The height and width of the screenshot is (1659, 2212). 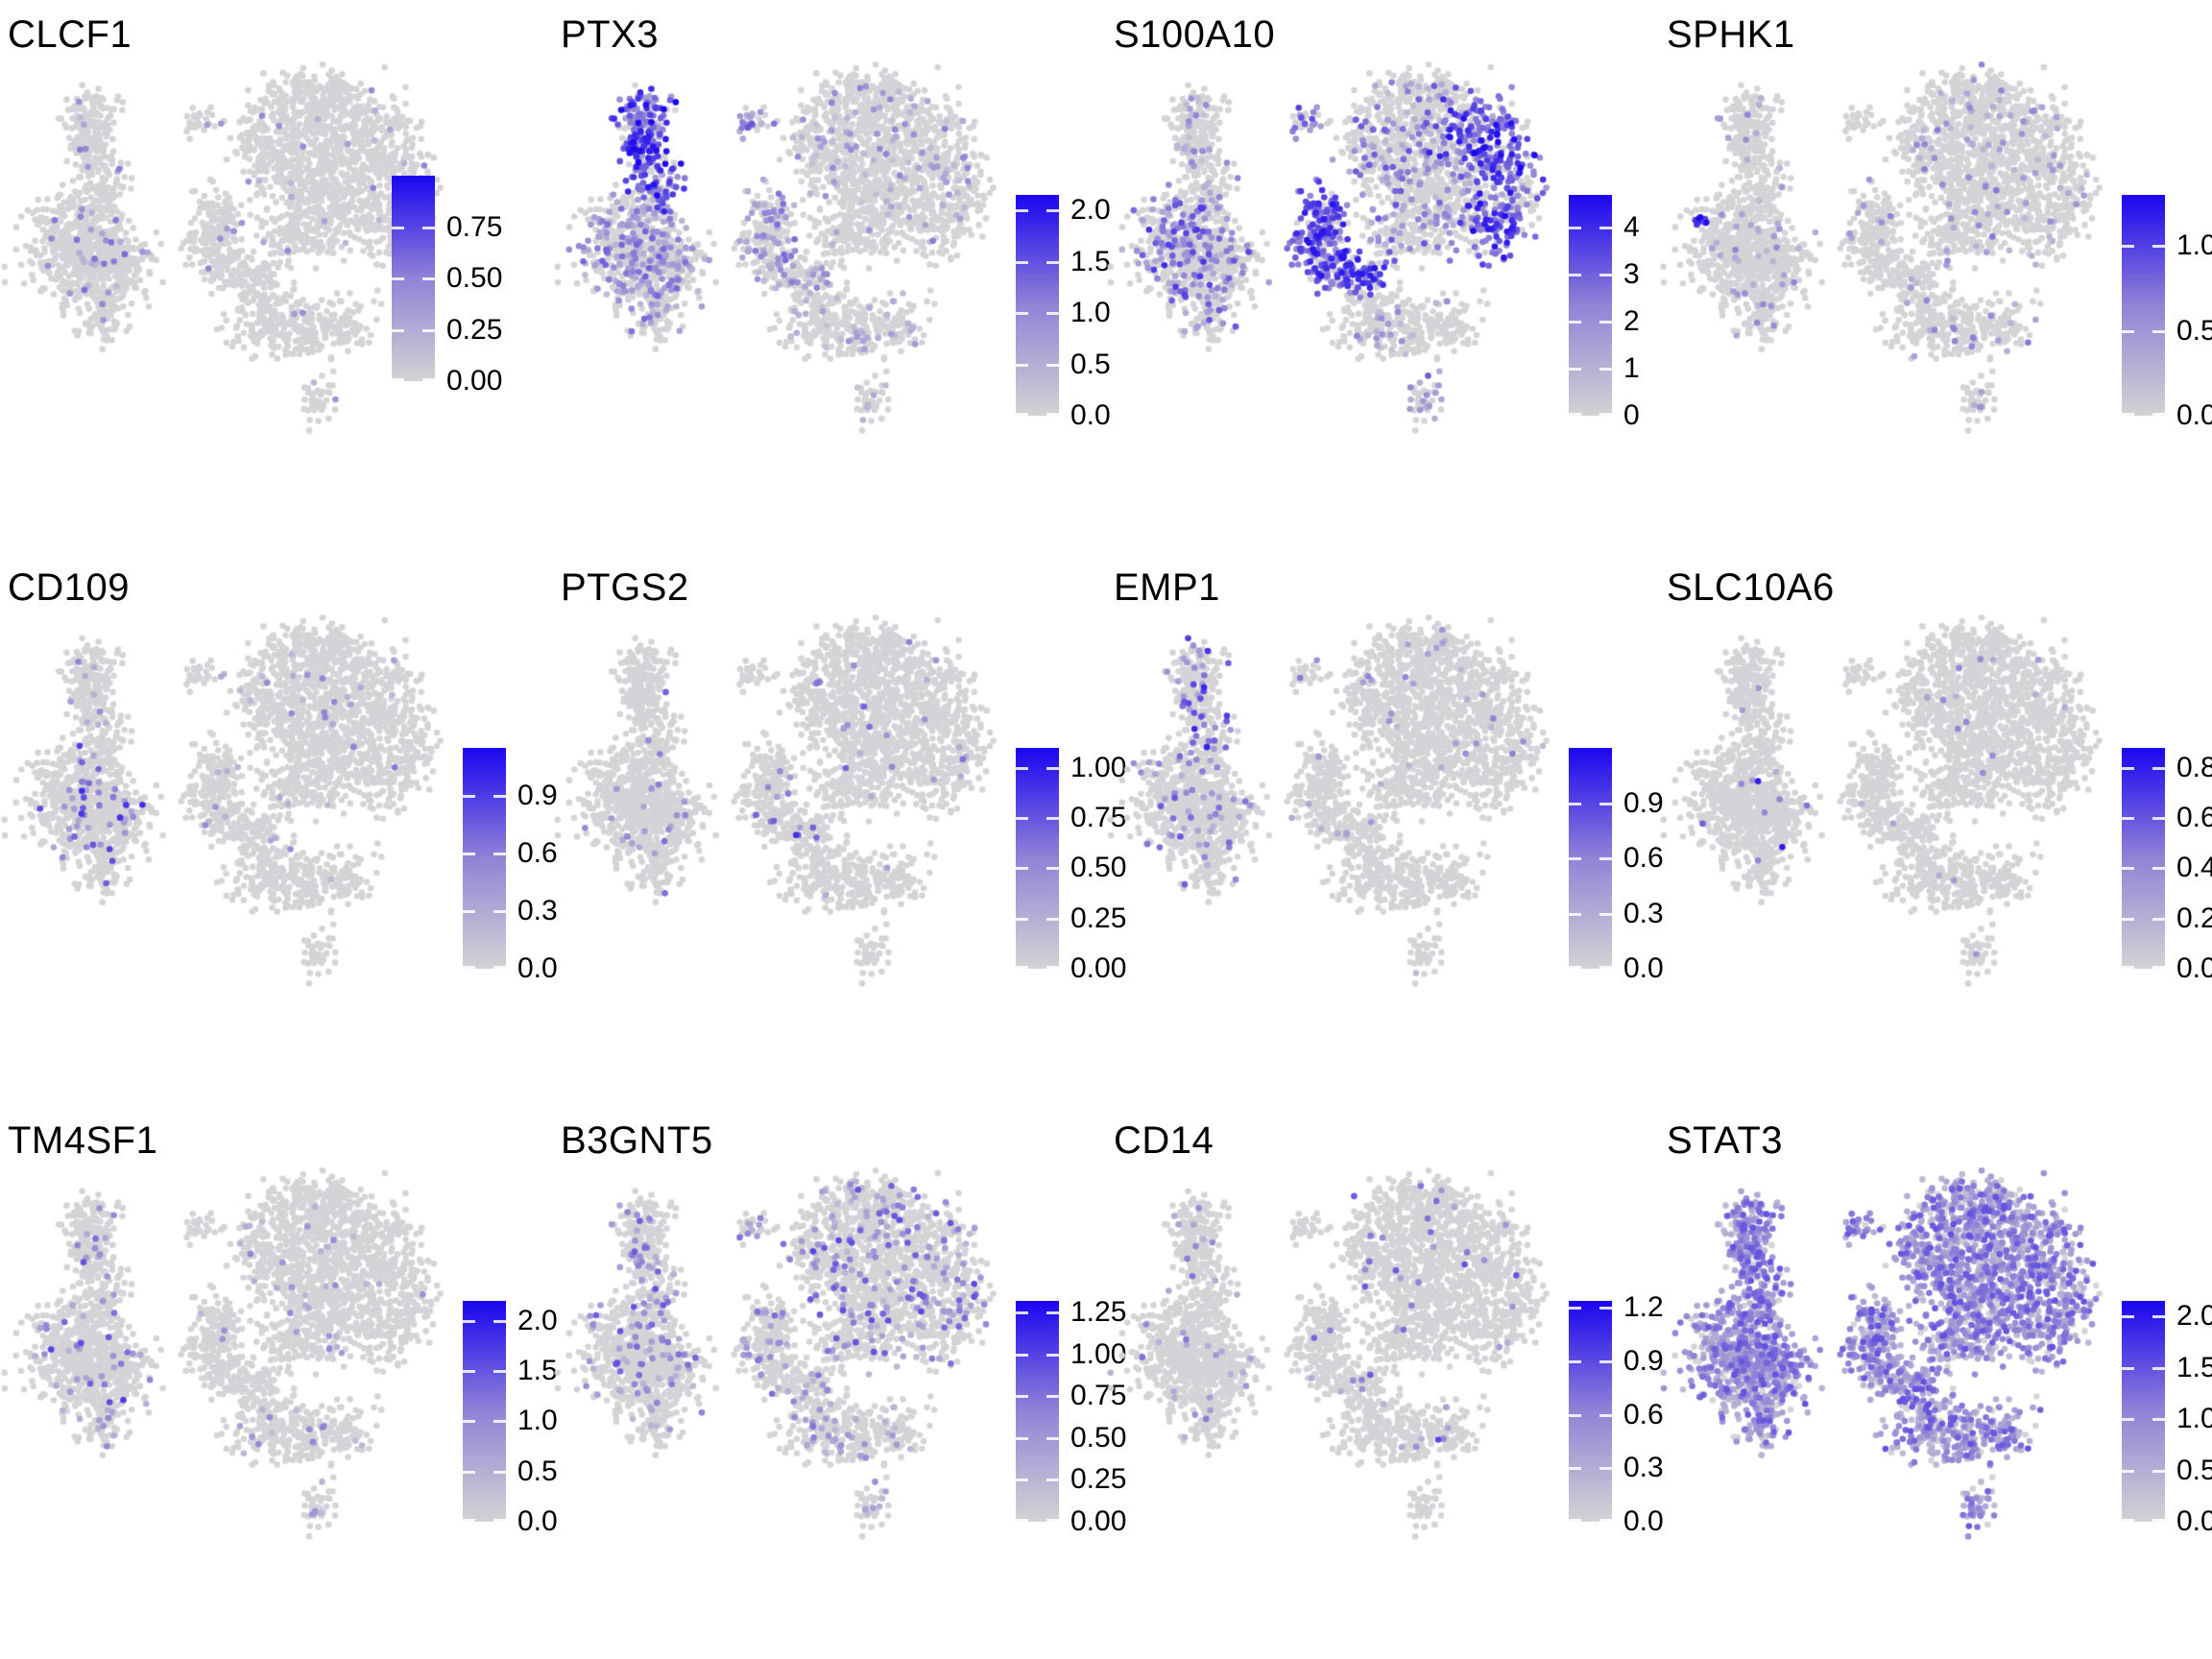 What do you see at coordinates (1936, 829) in the screenshot?
I see `feature-panel: SLC10A6 0.8 0.6 0.4 0.2 0.0` at bounding box center [1936, 829].